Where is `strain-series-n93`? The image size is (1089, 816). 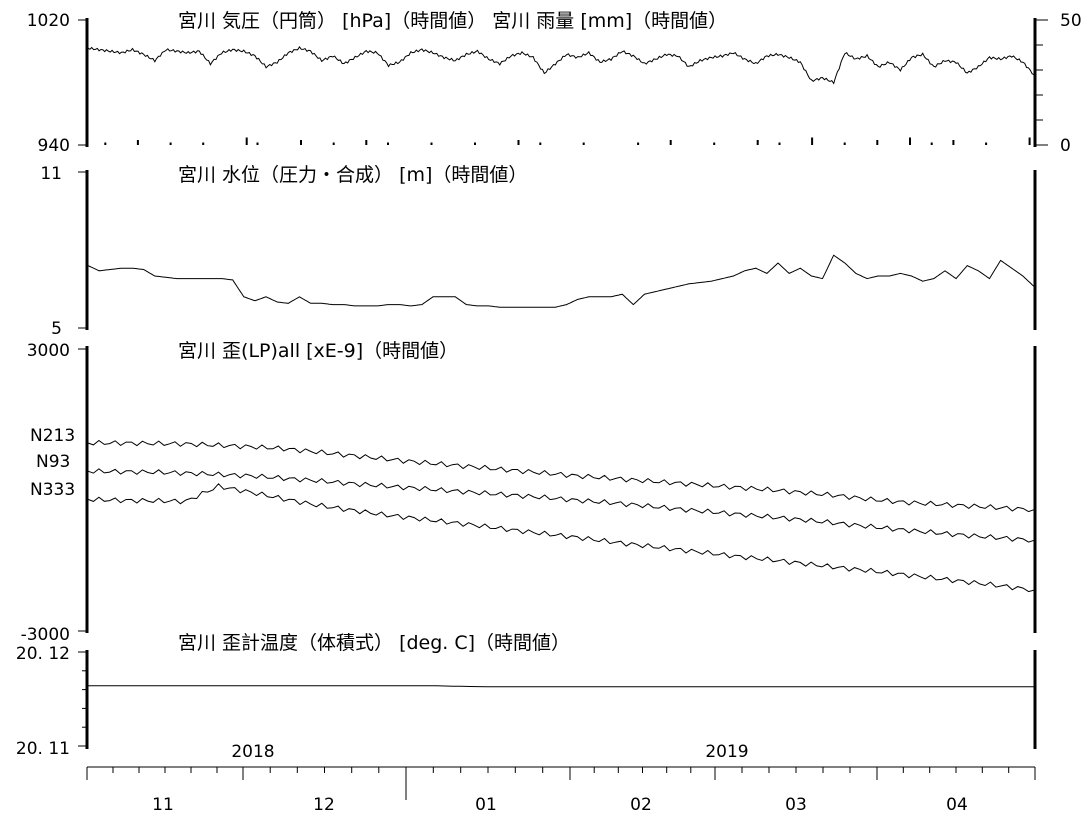
strain-series-n93 is located at coordinates (561, 505).